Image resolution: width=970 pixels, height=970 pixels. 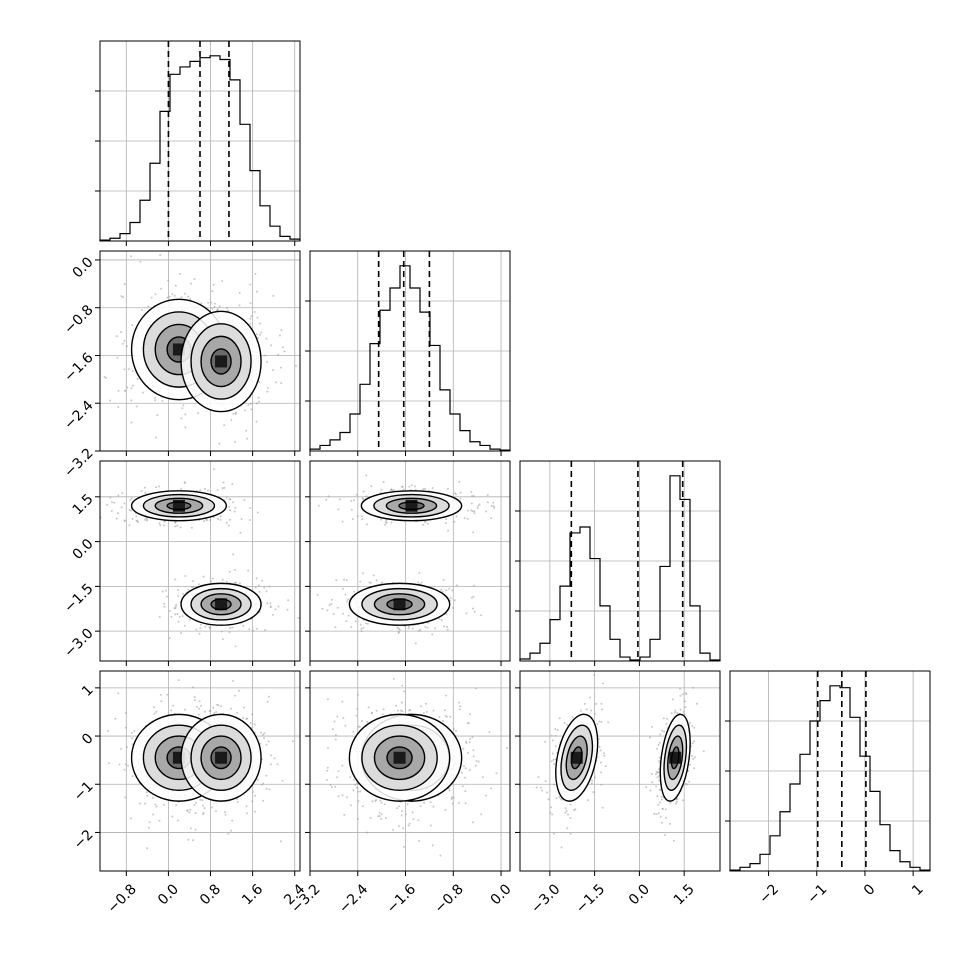 What do you see at coordinates (410, 561) in the screenshot?
I see `panel-frame` at bounding box center [410, 561].